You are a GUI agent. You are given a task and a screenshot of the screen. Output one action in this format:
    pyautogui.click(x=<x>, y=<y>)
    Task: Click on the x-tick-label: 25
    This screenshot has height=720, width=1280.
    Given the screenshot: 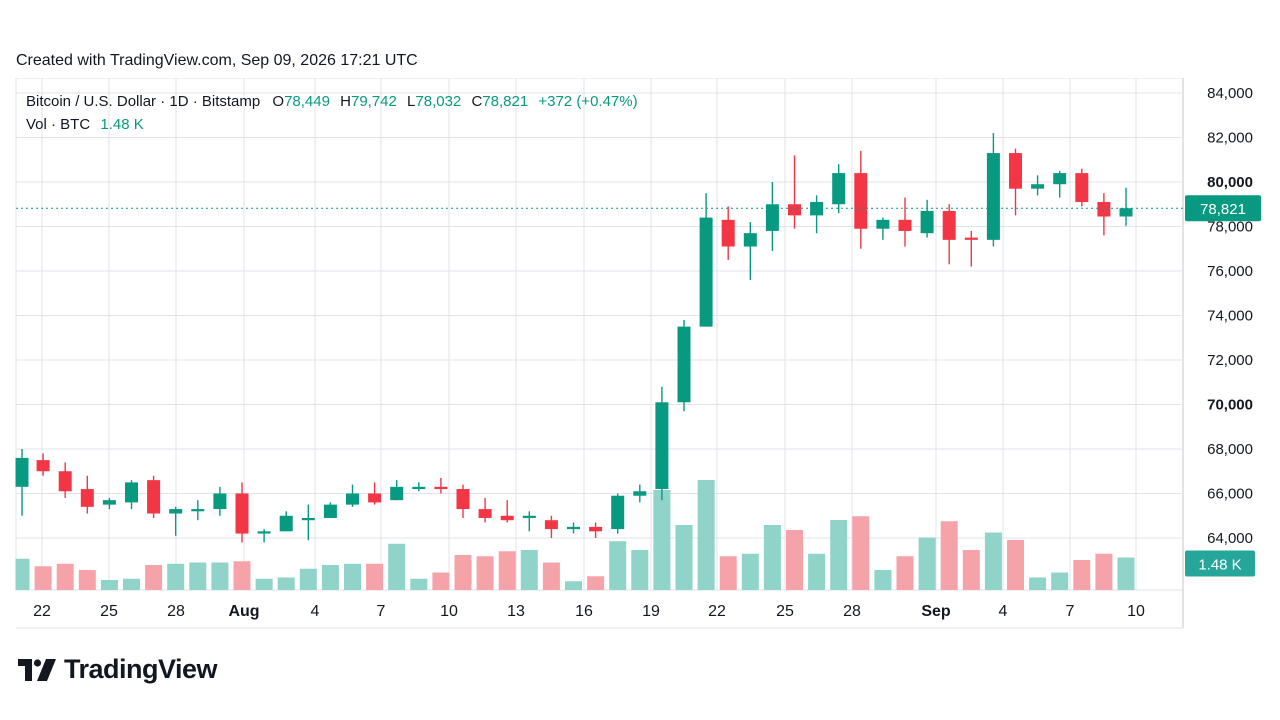 What is the action you would take?
    pyautogui.click(x=785, y=611)
    